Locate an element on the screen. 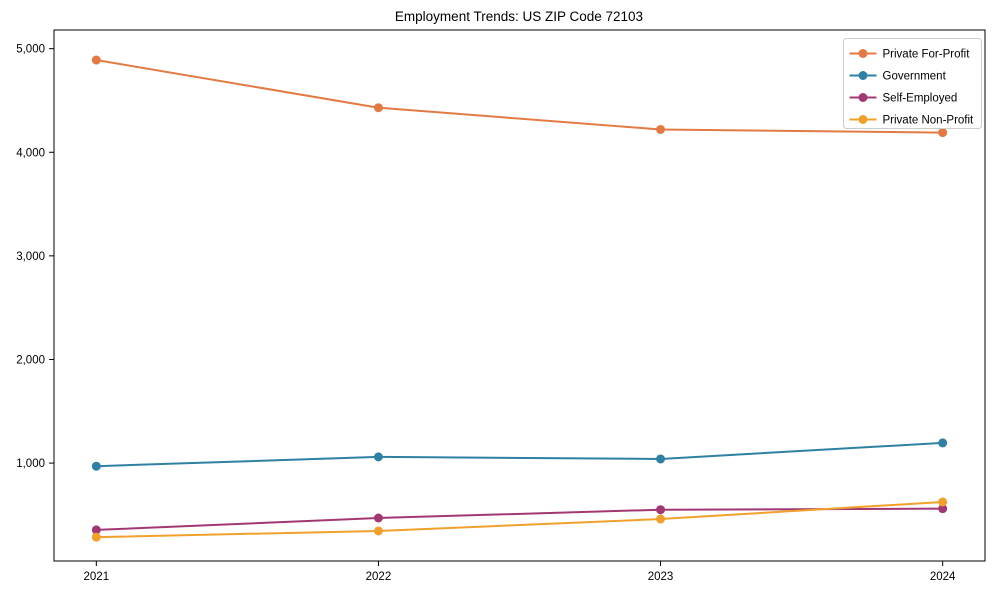 The image size is (1000, 600). x-axis-tick-label: 2024 is located at coordinates (943, 577).